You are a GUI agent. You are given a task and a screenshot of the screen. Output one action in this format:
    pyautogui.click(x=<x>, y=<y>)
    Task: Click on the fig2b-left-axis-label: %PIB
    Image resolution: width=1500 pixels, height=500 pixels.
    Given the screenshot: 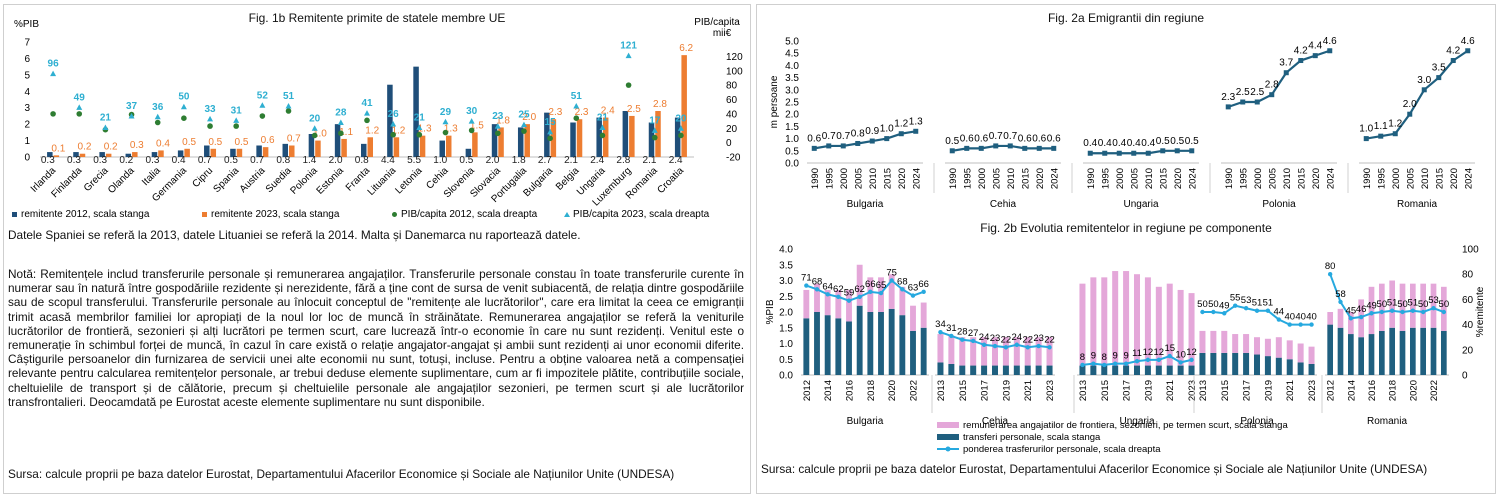 What is the action you would take?
    pyautogui.click(x=770, y=311)
    